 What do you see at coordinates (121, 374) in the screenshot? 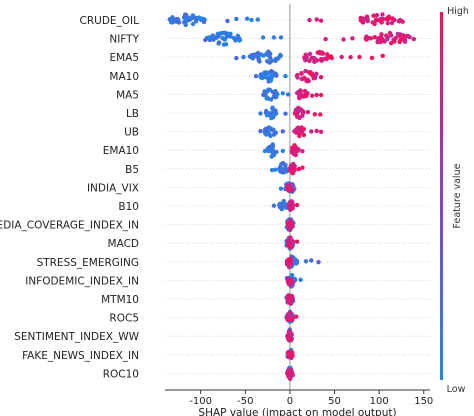
I see `feature-label: ROC10` at bounding box center [121, 374].